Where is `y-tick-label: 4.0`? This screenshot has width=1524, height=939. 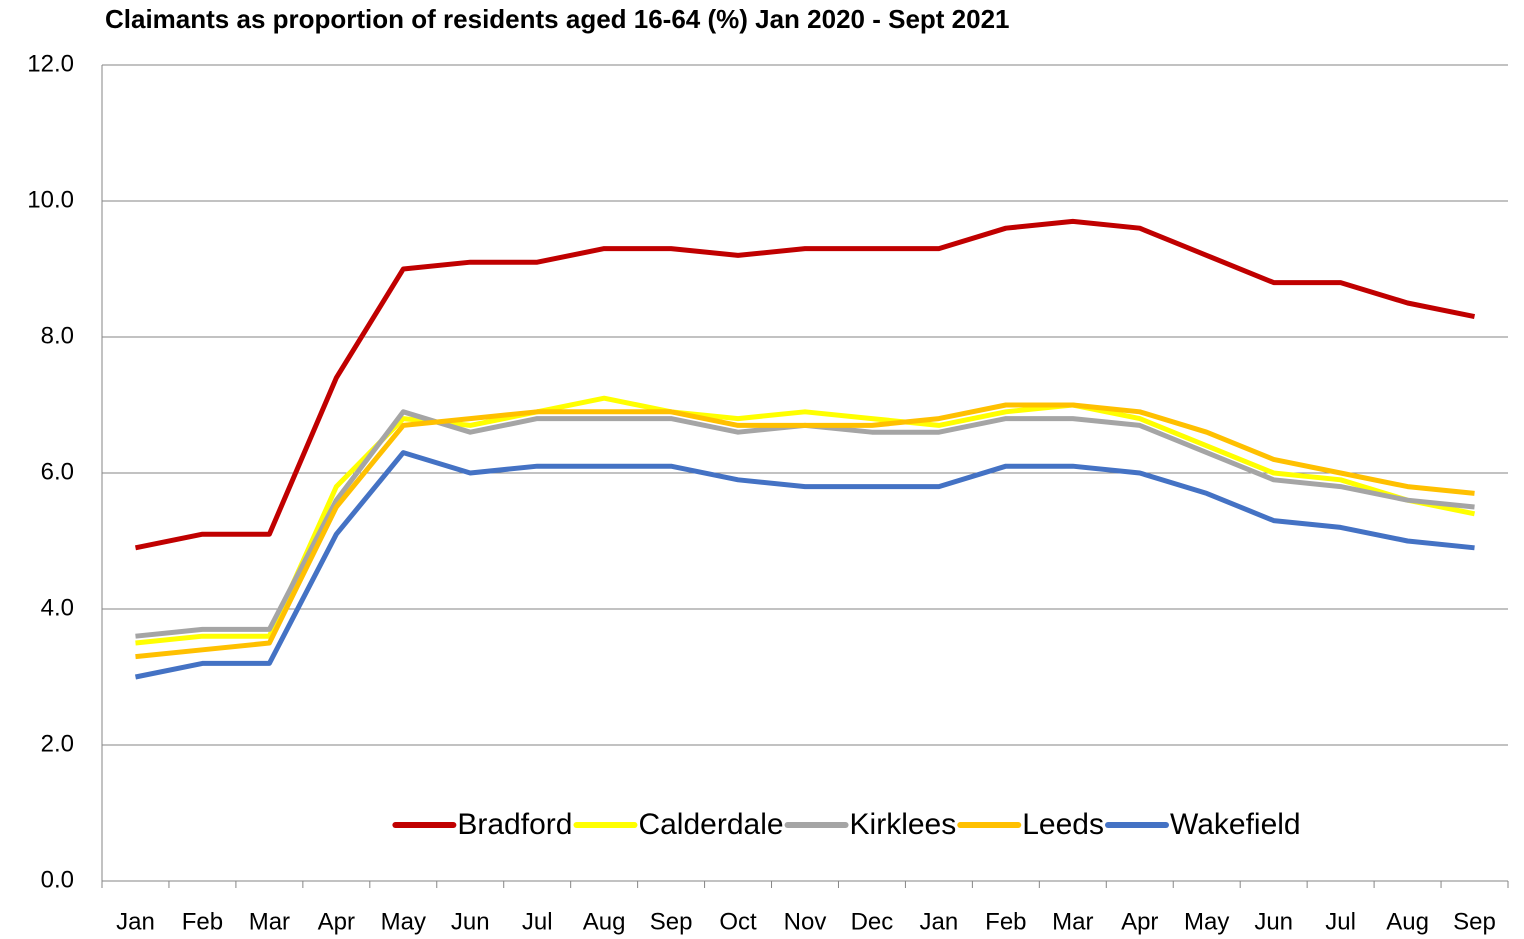 y-tick-label: 4.0 is located at coordinates (57, 607).